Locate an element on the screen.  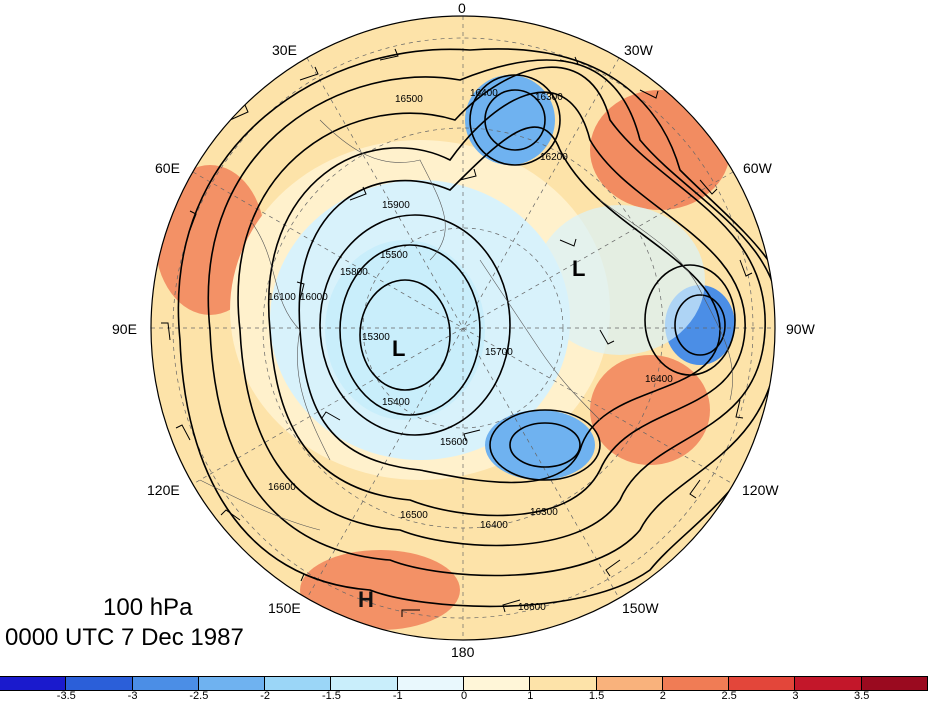
svg-text: 15400 is located at coordinates (396, 402).